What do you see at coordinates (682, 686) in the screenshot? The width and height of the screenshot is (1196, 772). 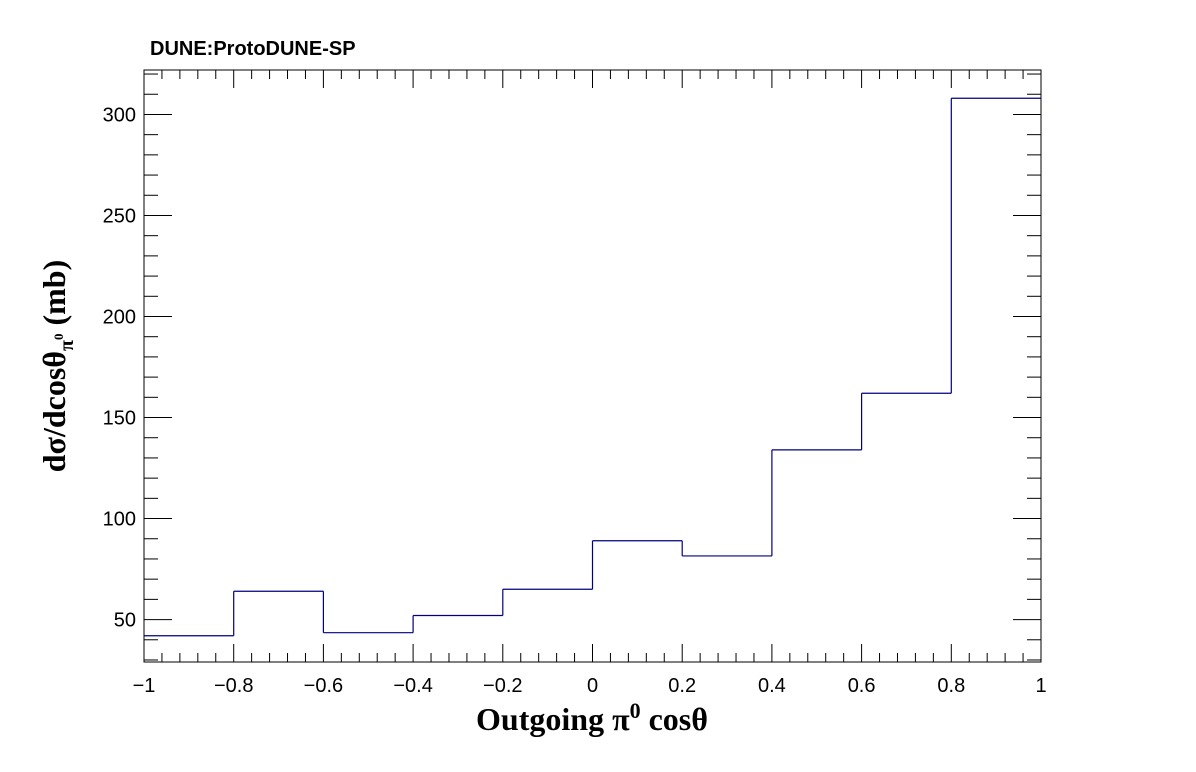 I see `x-tick-label: 0.2` at bounding box center [682, 686].